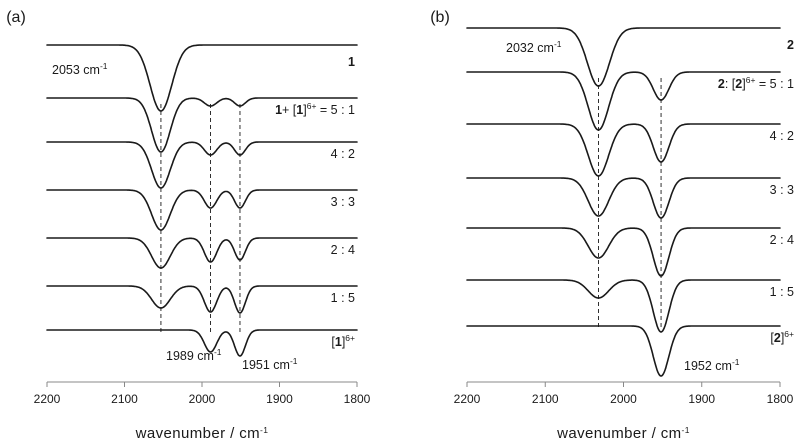 The image size is (800, 446). Describe the element at coordinates (266, 365) in the screenshot. I see `peak-annotation-part-0: 1951 cm` at that location.